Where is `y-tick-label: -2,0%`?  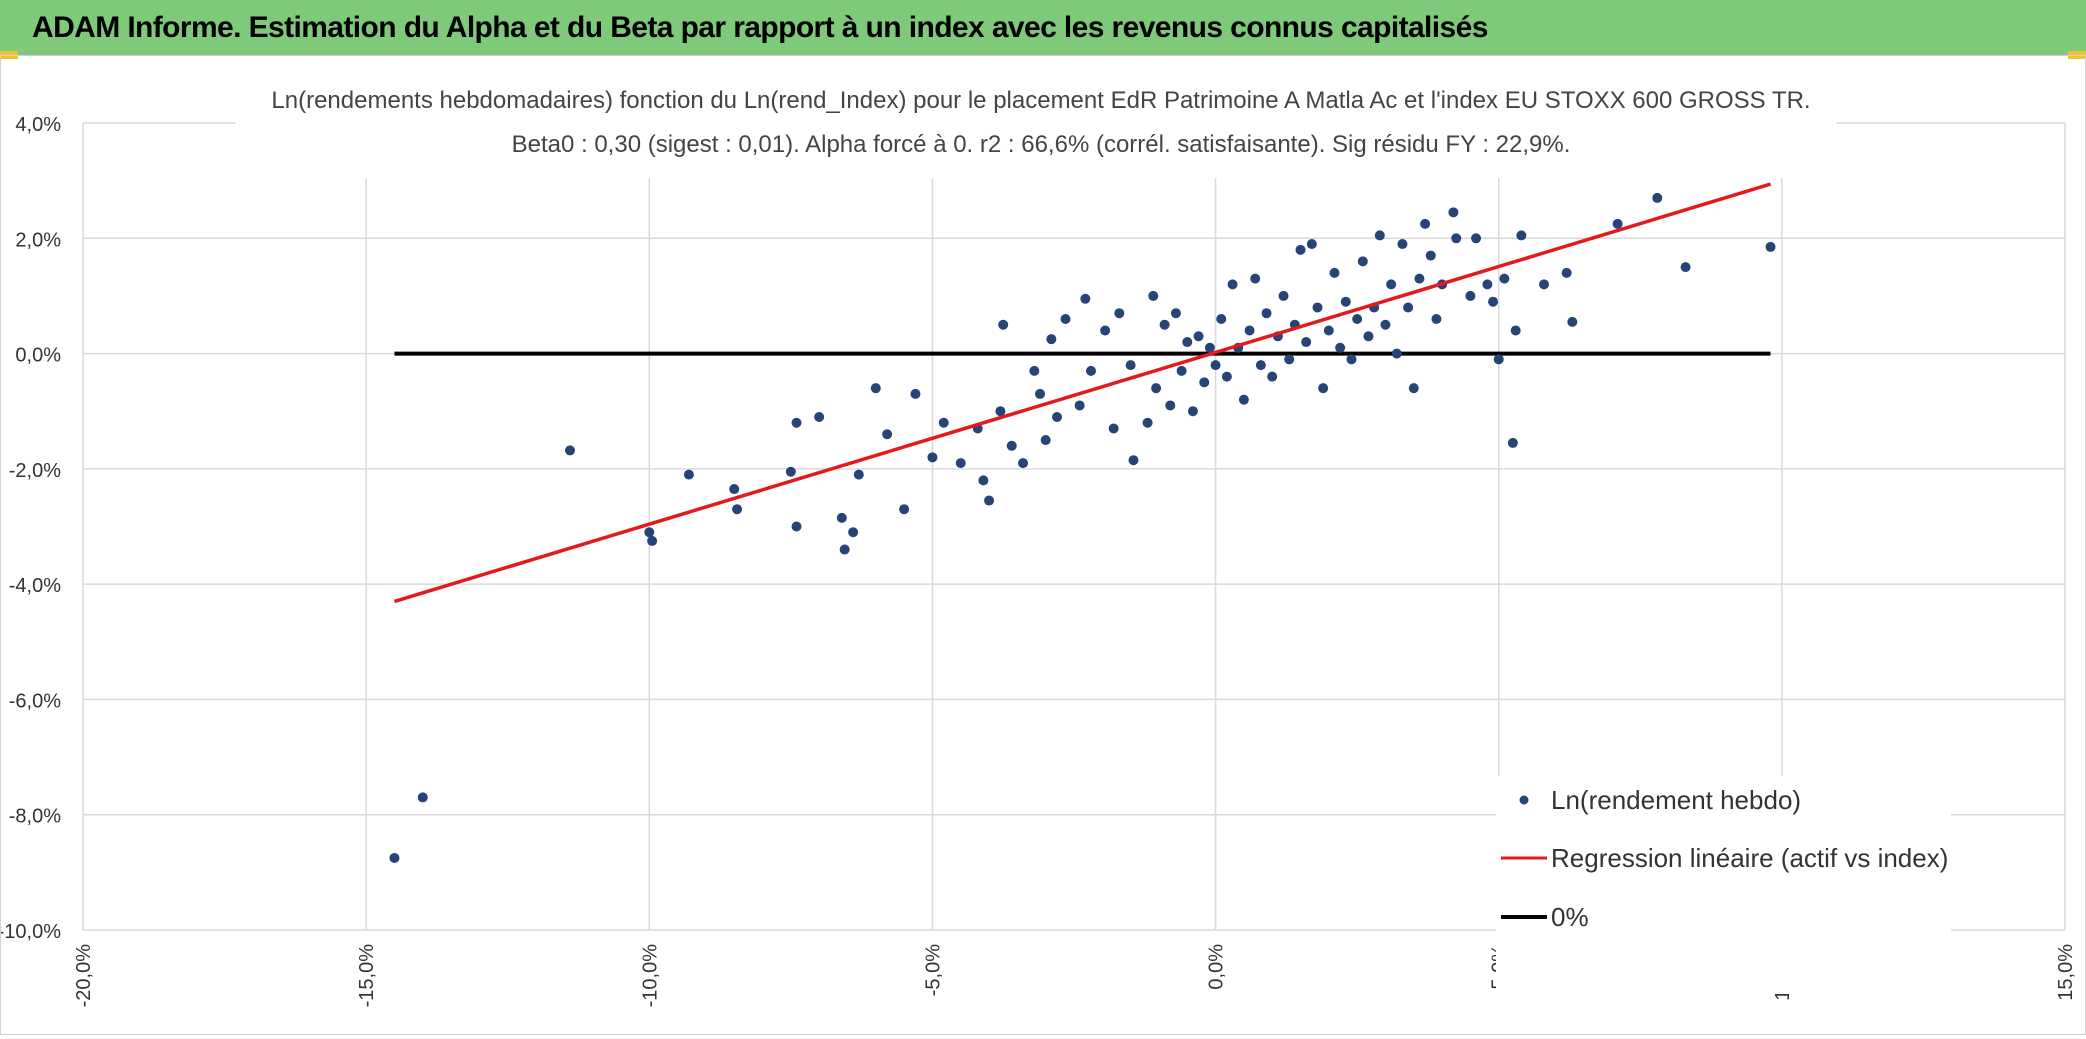 y-tick-label: -2,0% is located at coordinates (35, 471).